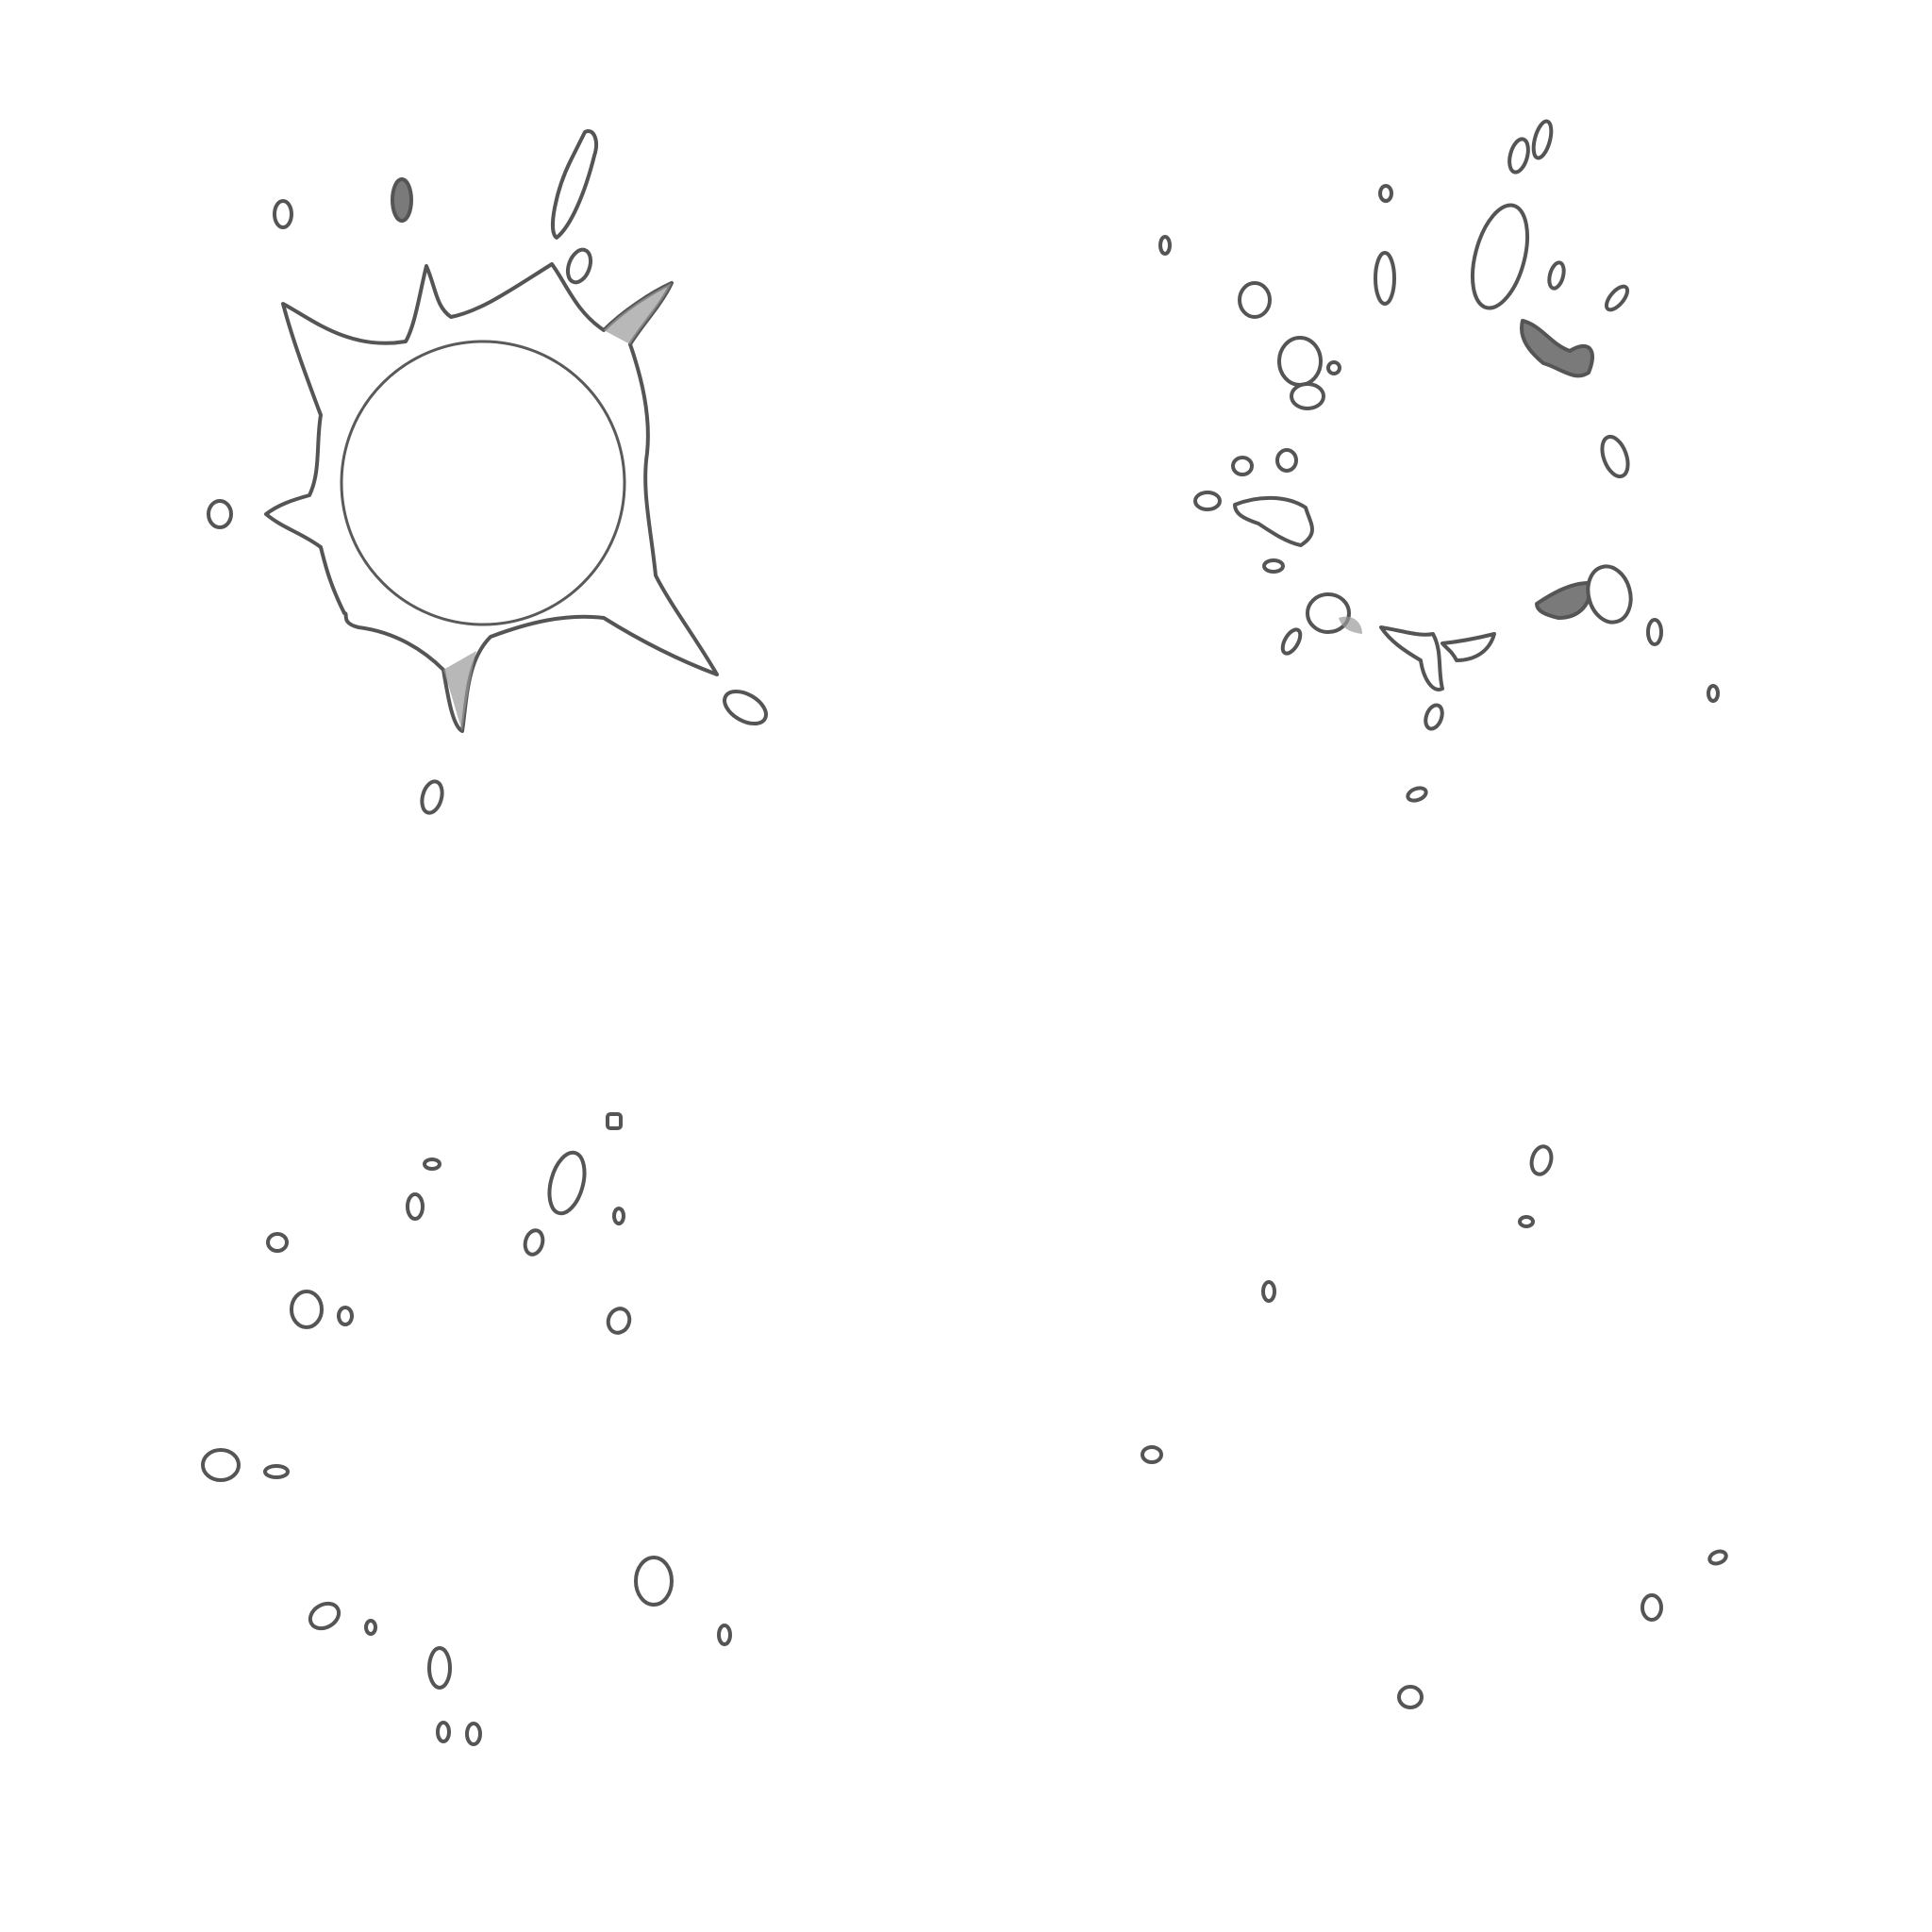 The image size is (1932, 1932). I want to click on ring-outline, so click(483, 483).